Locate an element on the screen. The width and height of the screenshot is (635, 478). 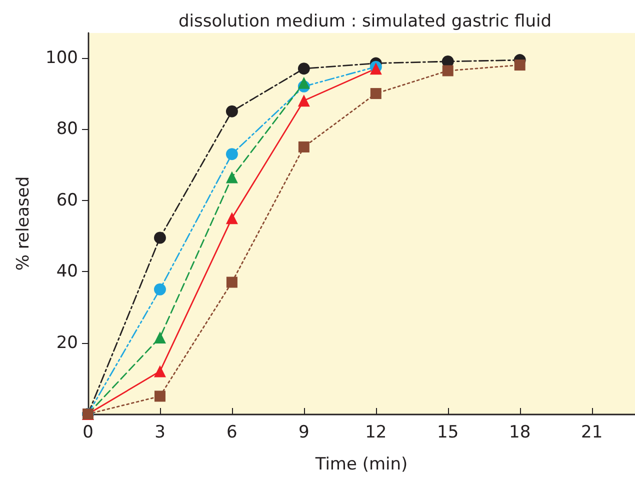
y-tick-label: 20 is located at coordinates (67, 342).